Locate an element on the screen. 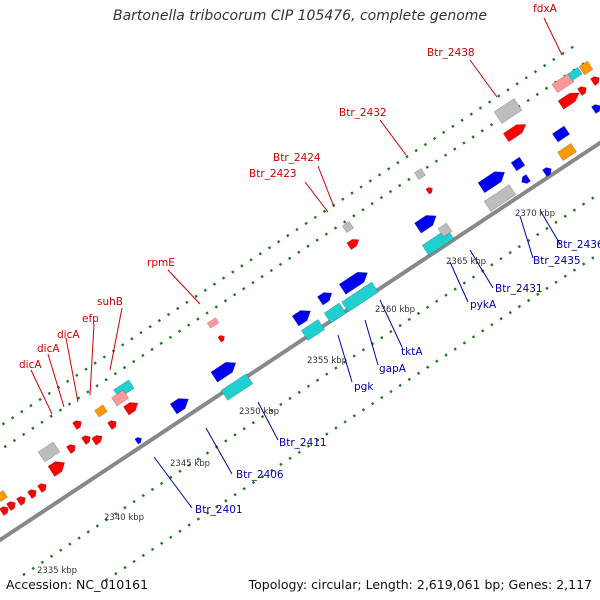  gene-label: Btr_2436 is located at coordinates (578, 245).